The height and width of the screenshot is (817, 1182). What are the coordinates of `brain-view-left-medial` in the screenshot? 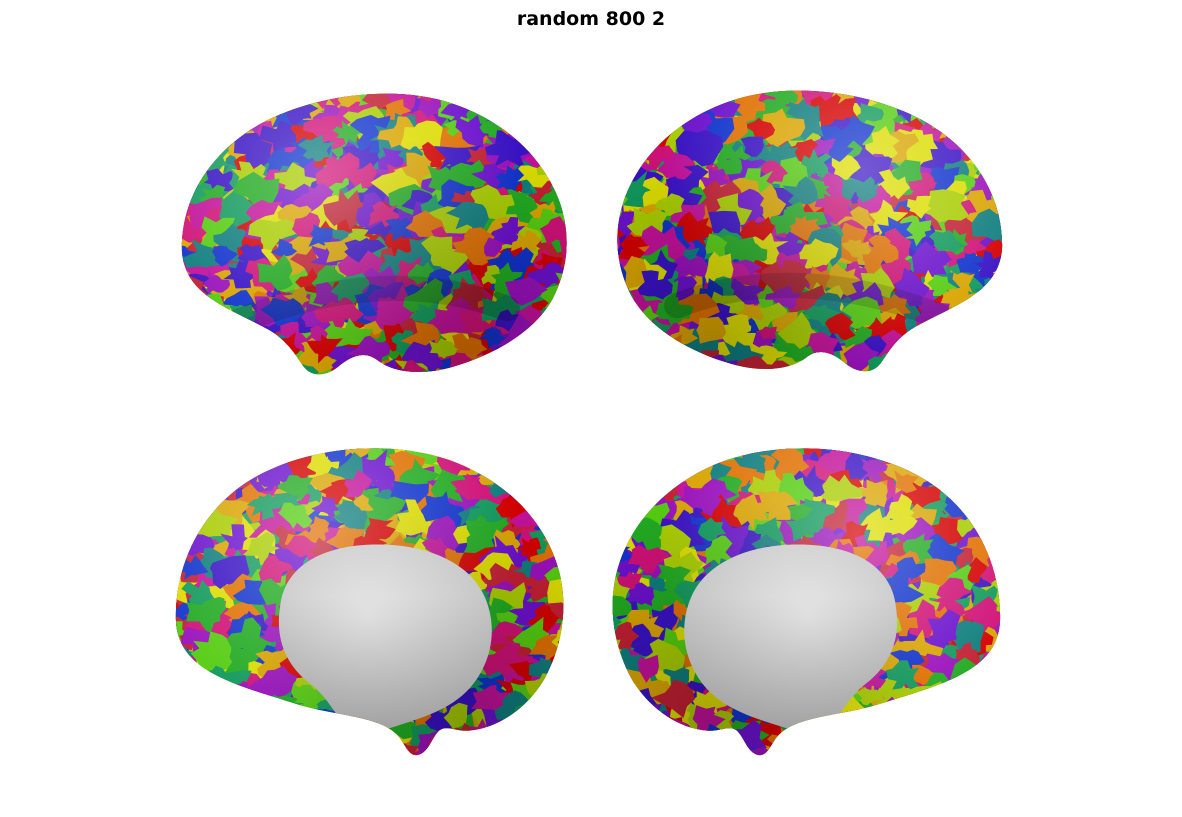 It's located at (368, 600).